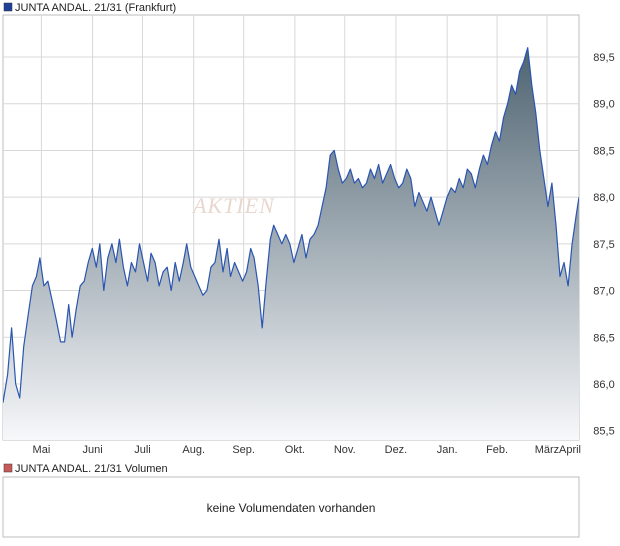  I want to click on x-tick-label: März, so click(547, 450).